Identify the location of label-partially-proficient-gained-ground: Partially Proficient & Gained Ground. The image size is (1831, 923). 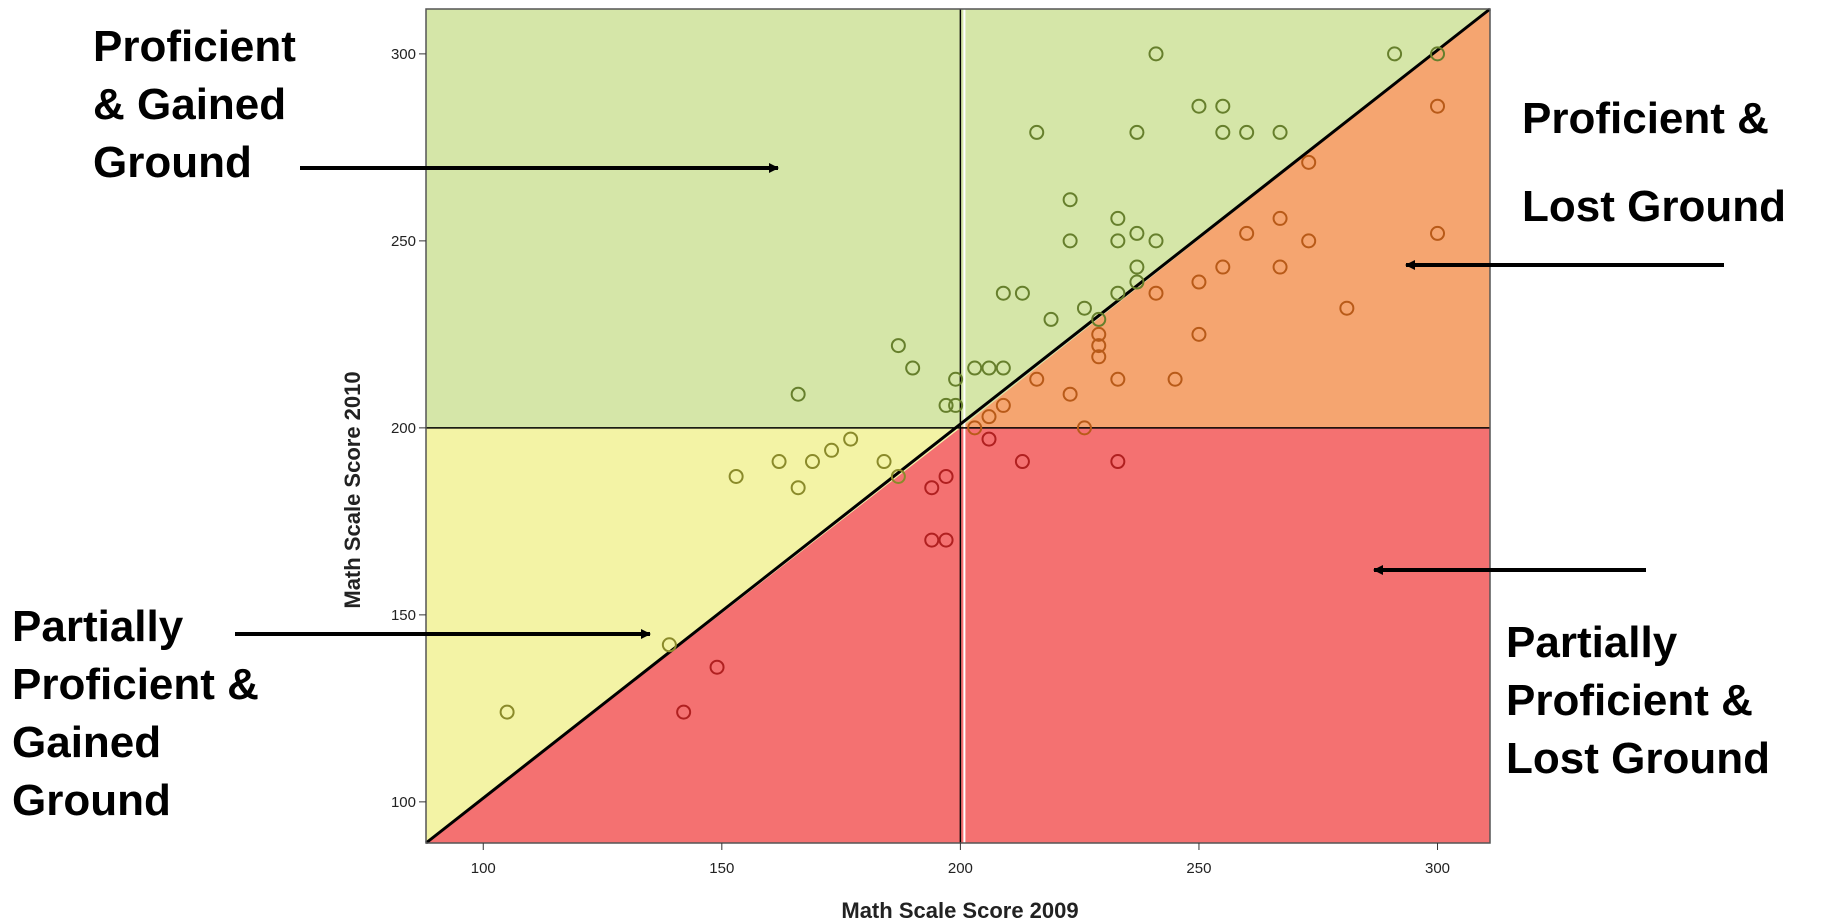
(135, 713).